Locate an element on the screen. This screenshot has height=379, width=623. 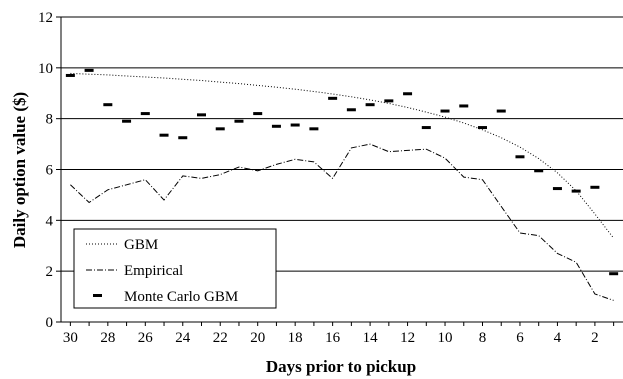
legend-swatch-monte-carlo is located at coordinates (97, 295).